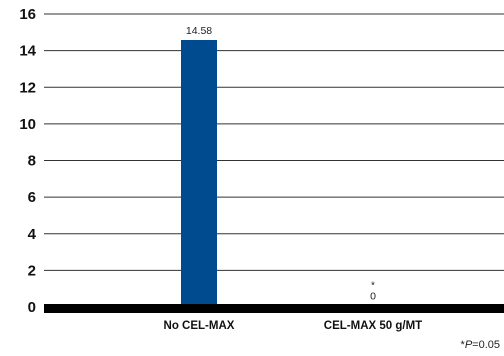 The height and width of the screenshot is (356, 504). What do you see at coordinates (32, 234) in the screenshot?
I see `y-tick-label: 4` at bounding box center [32, 234].